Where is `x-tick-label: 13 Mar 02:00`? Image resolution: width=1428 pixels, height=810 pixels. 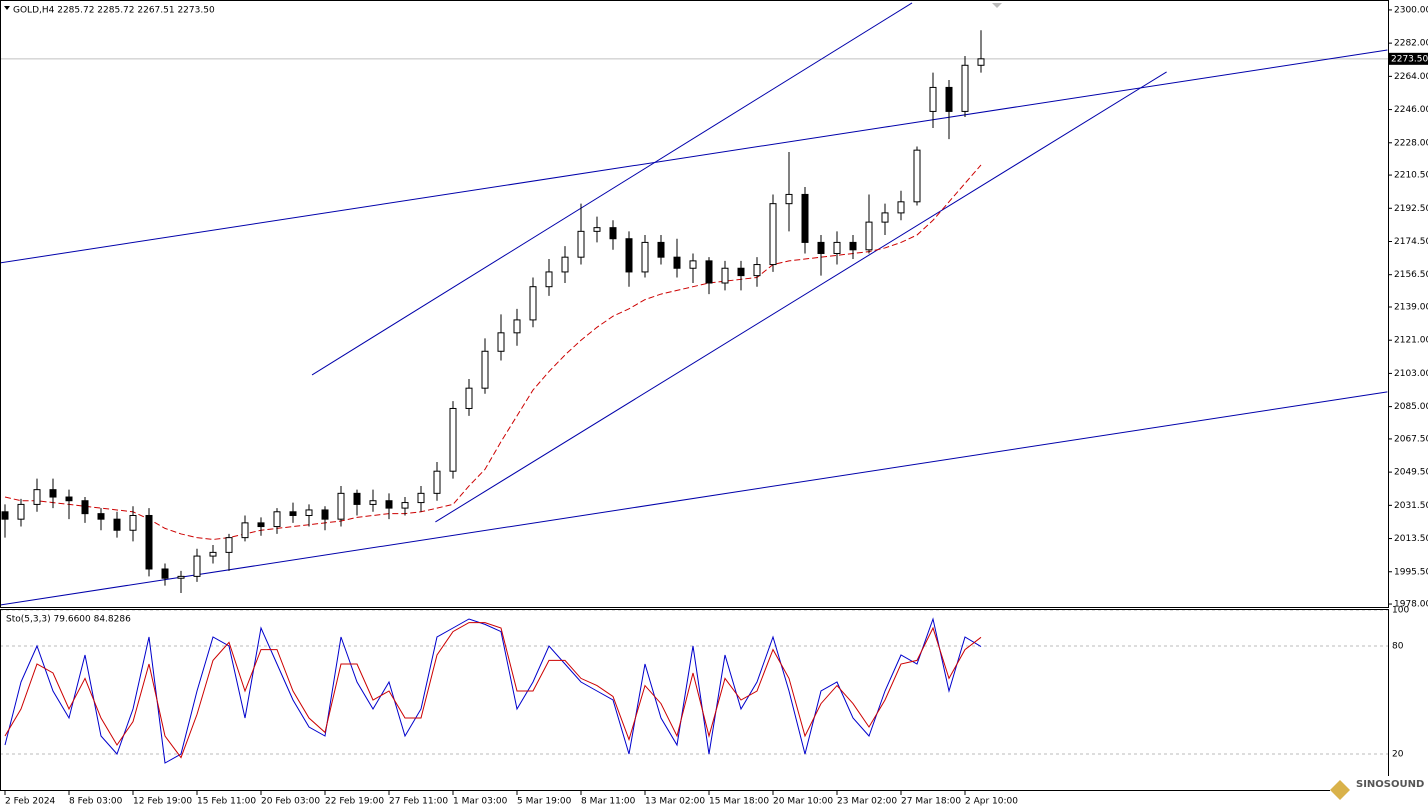 x-tick-label: 13 Mar 02:00 is located at coordinates (675, 802).